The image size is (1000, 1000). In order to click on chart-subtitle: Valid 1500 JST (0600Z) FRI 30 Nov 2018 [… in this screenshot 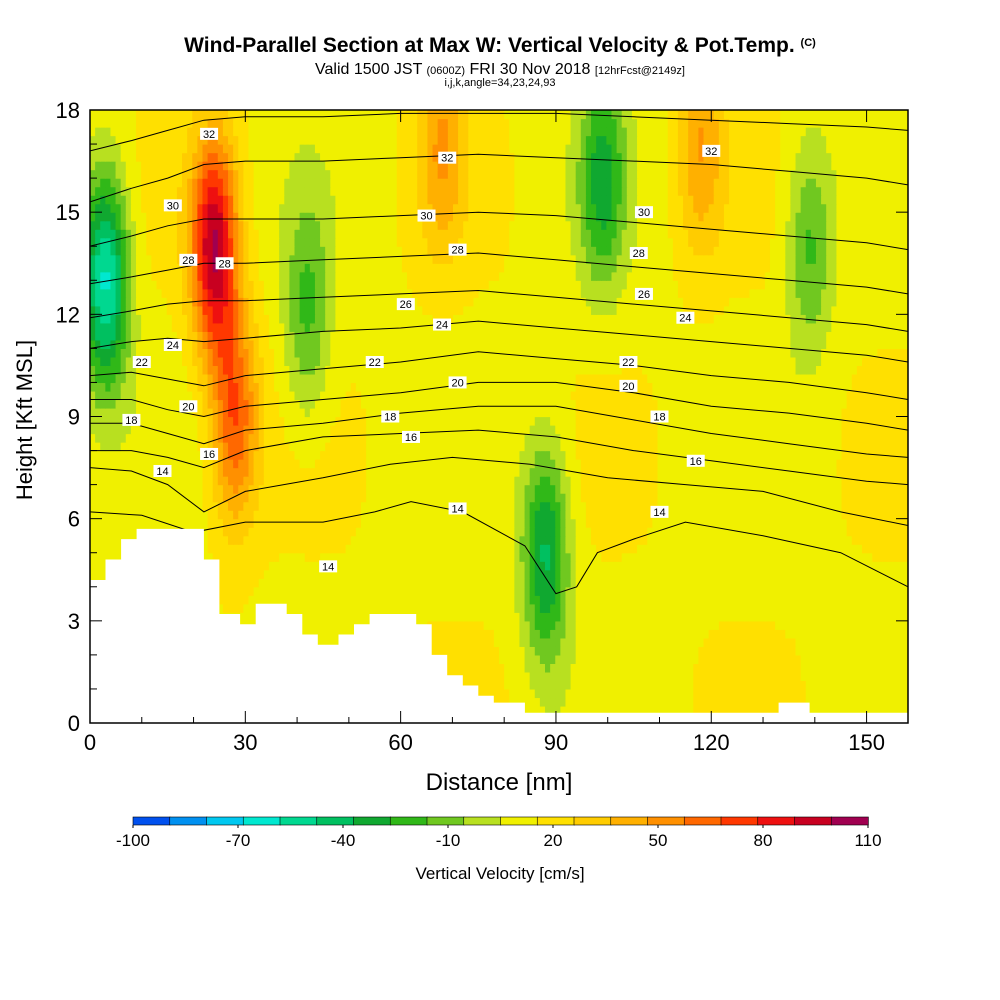, I will do `click(500, 70)`.